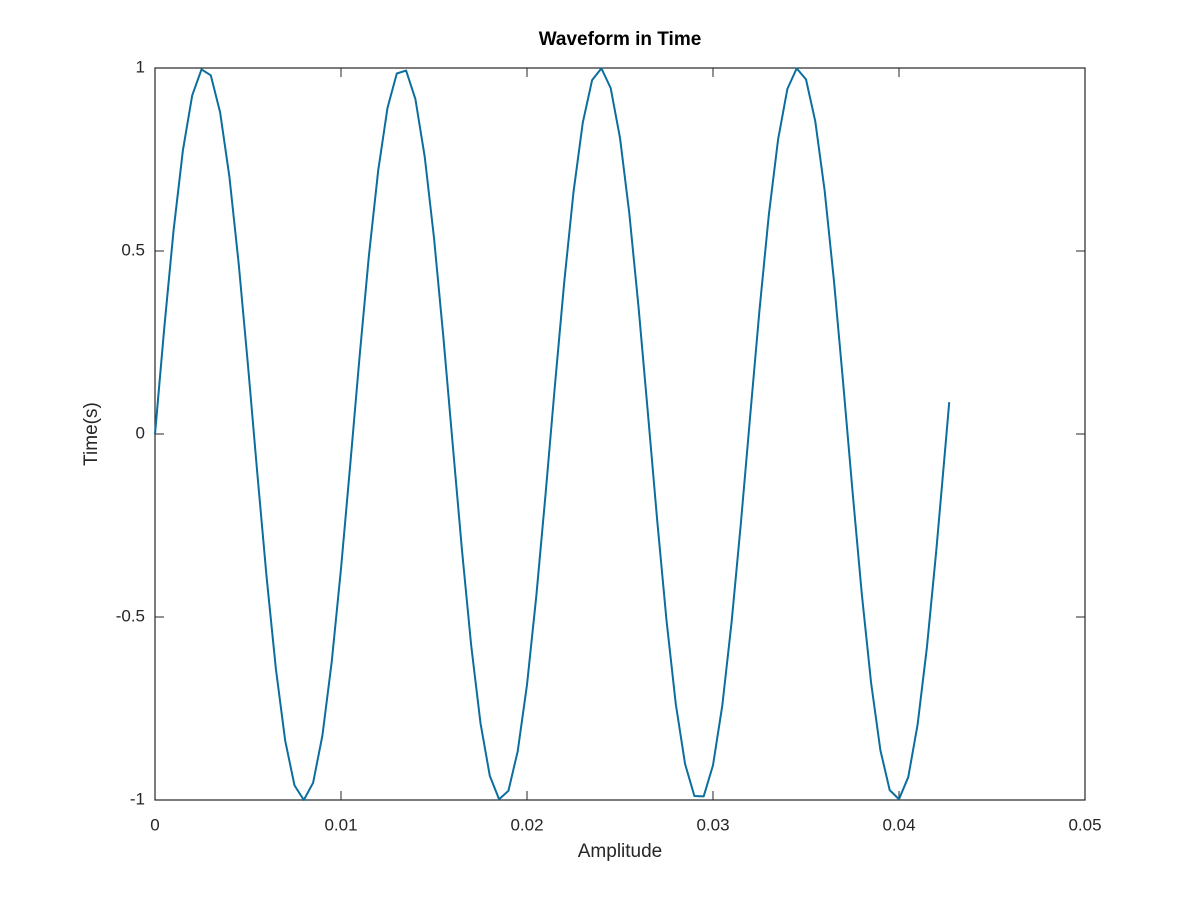 Image resolution: width=1200 pixels, height=898 pixels. Describe the element at coordinates (340, 824) in the screenshot. I see `x-tick-label: 0.01` at that location.